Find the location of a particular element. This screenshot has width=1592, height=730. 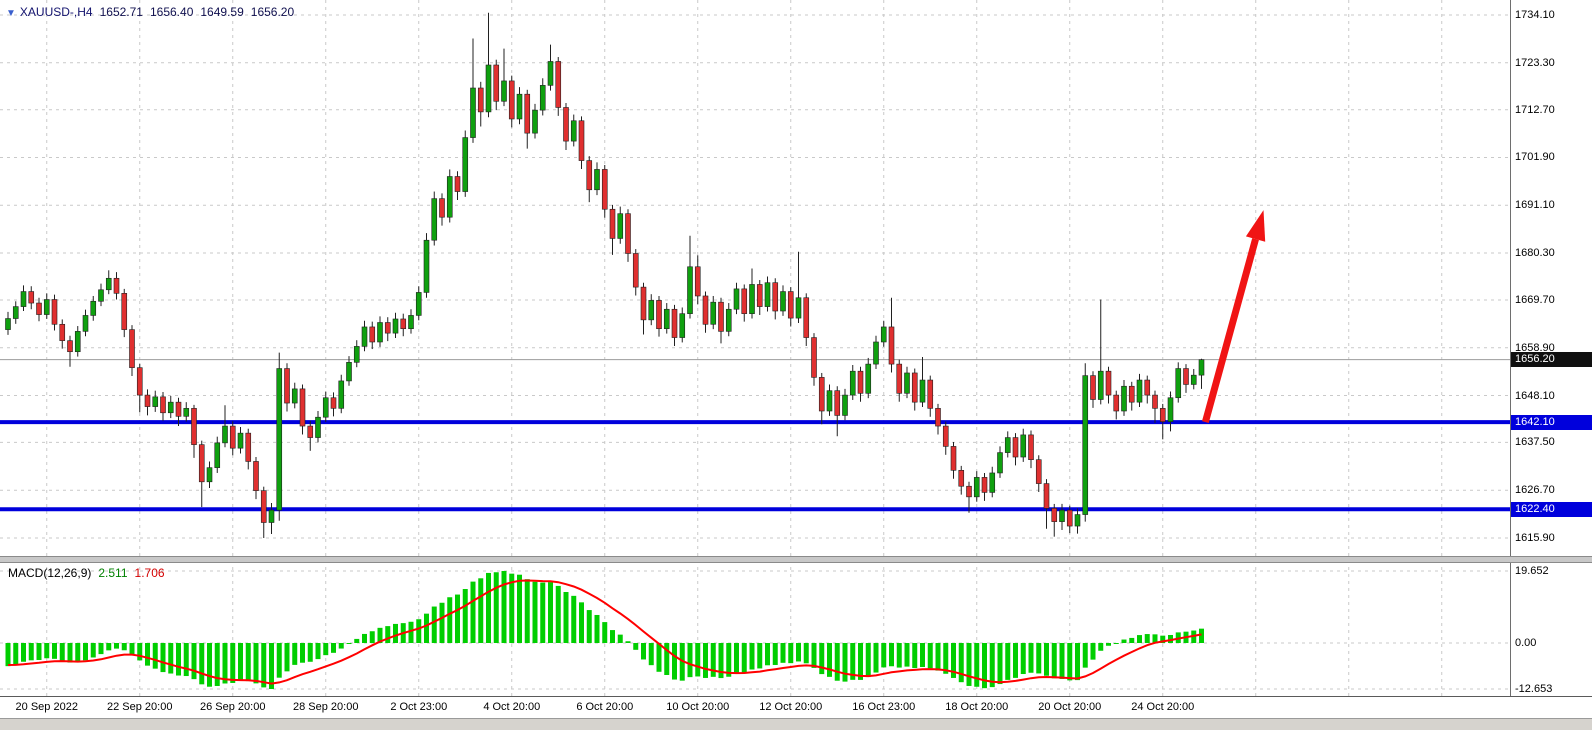

symbol-dropdown-icon: ▼ is located at coordinates (11, 13).